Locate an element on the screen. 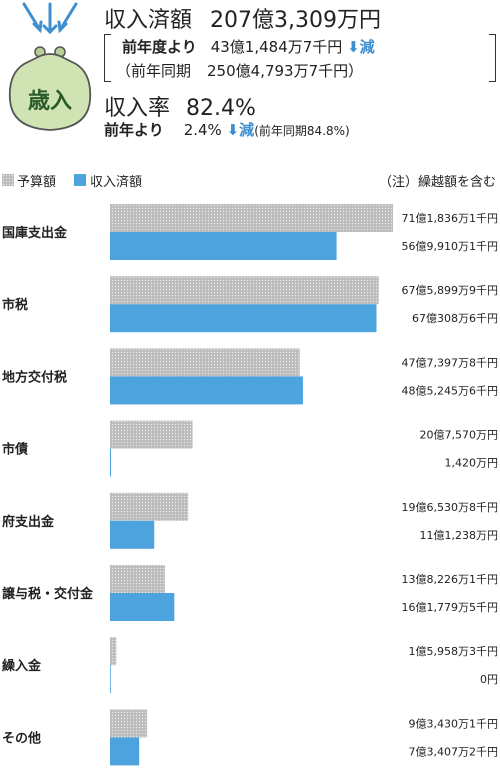  value-label-revenue: 7億3,407万2千円 is located at coordinates (454, 751).